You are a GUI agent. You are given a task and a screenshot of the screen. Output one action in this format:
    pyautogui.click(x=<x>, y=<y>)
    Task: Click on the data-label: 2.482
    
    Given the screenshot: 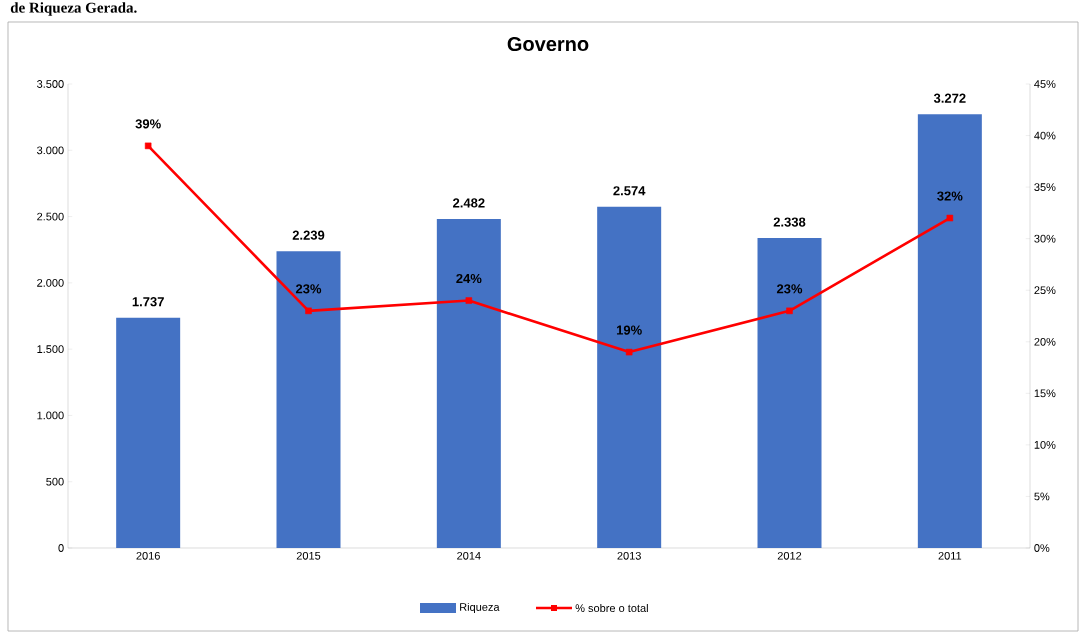 What is the action you would take?
    pyautogui.click(x=469, y=203)
    